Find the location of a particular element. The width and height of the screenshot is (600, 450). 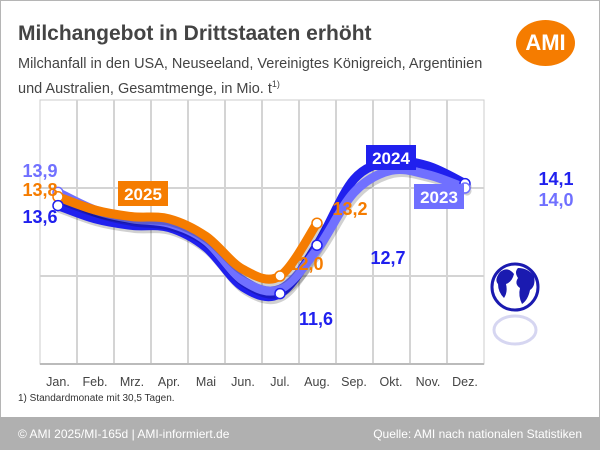

legend-box-2025 is located at coordinates (143, 193).